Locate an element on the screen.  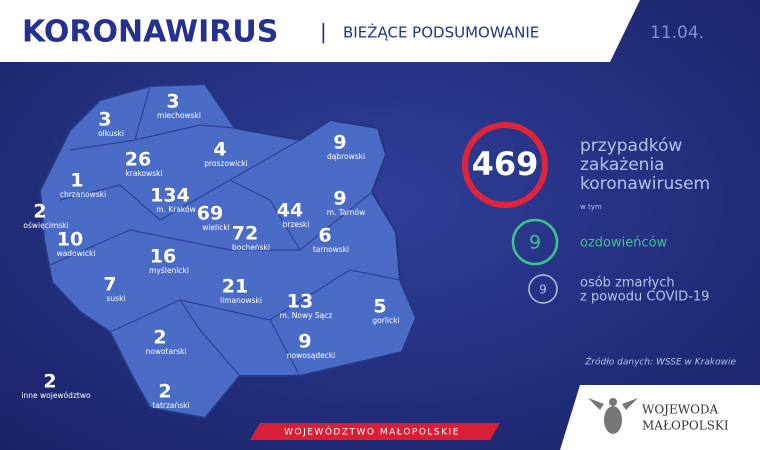
district-name: oświęcimski is located at coordinates (45, 225).